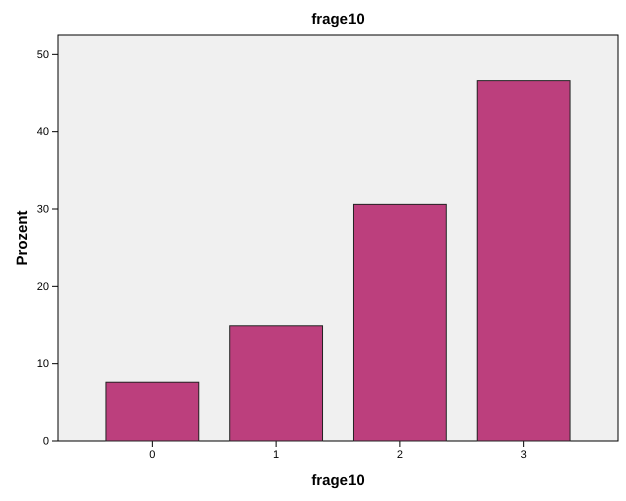  I want to click on x-tick-label: 0, so click(152, 454).